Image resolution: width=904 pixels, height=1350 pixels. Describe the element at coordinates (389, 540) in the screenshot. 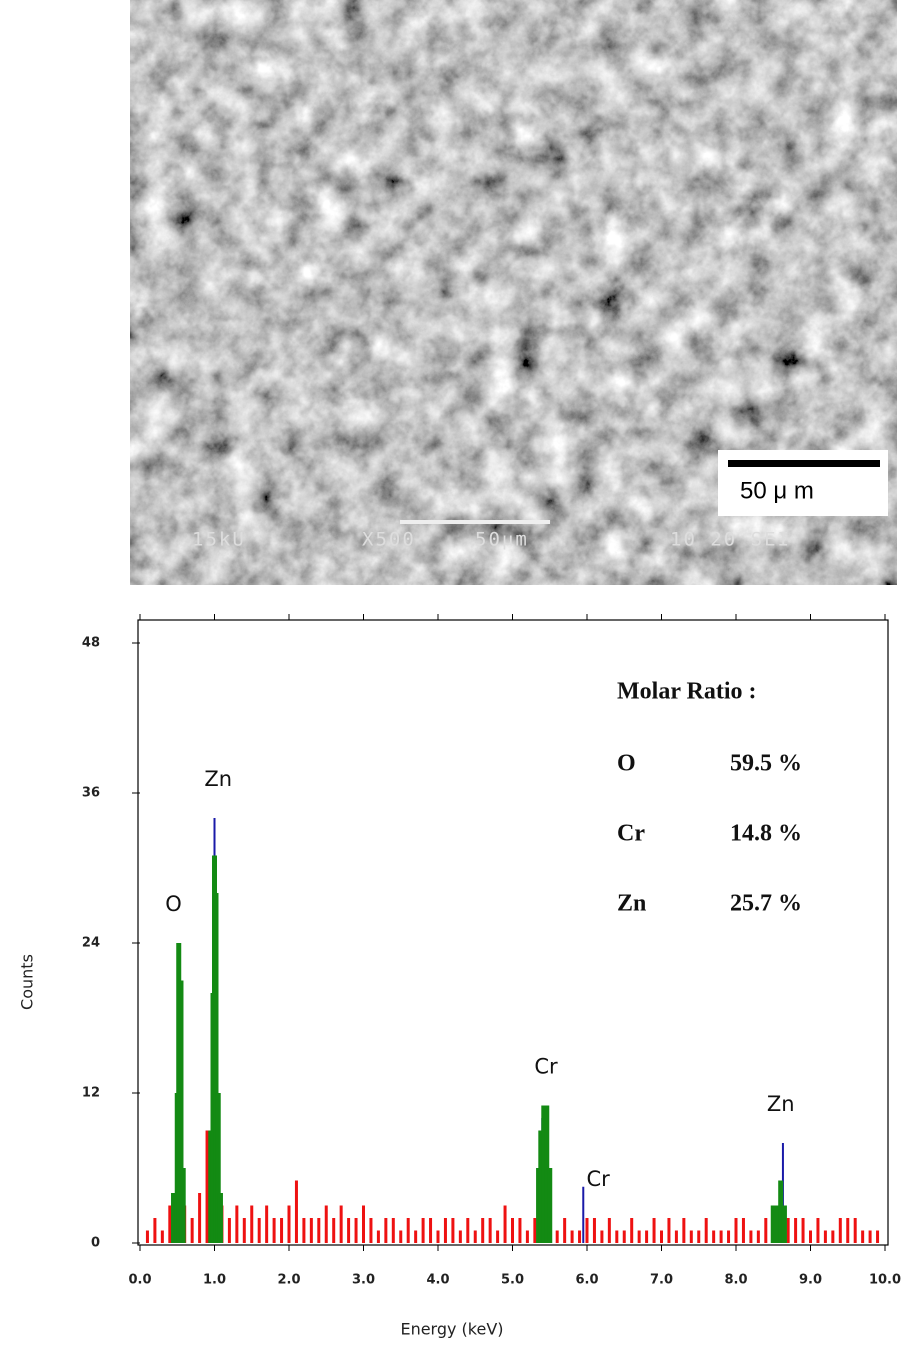

I see `info-text: X500` at that location.